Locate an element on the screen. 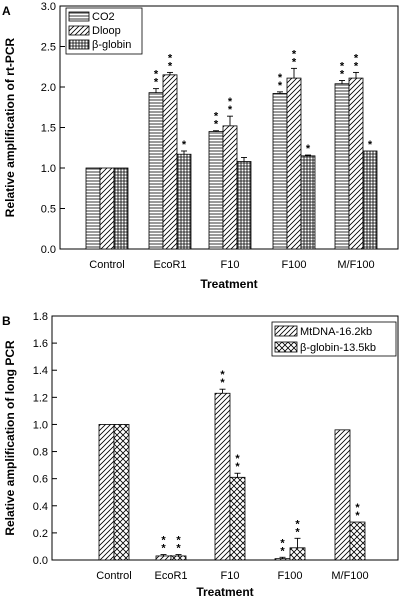 The image size is (408, 602). y-tick-label: 0.5 is located at coordinates (48, 210).